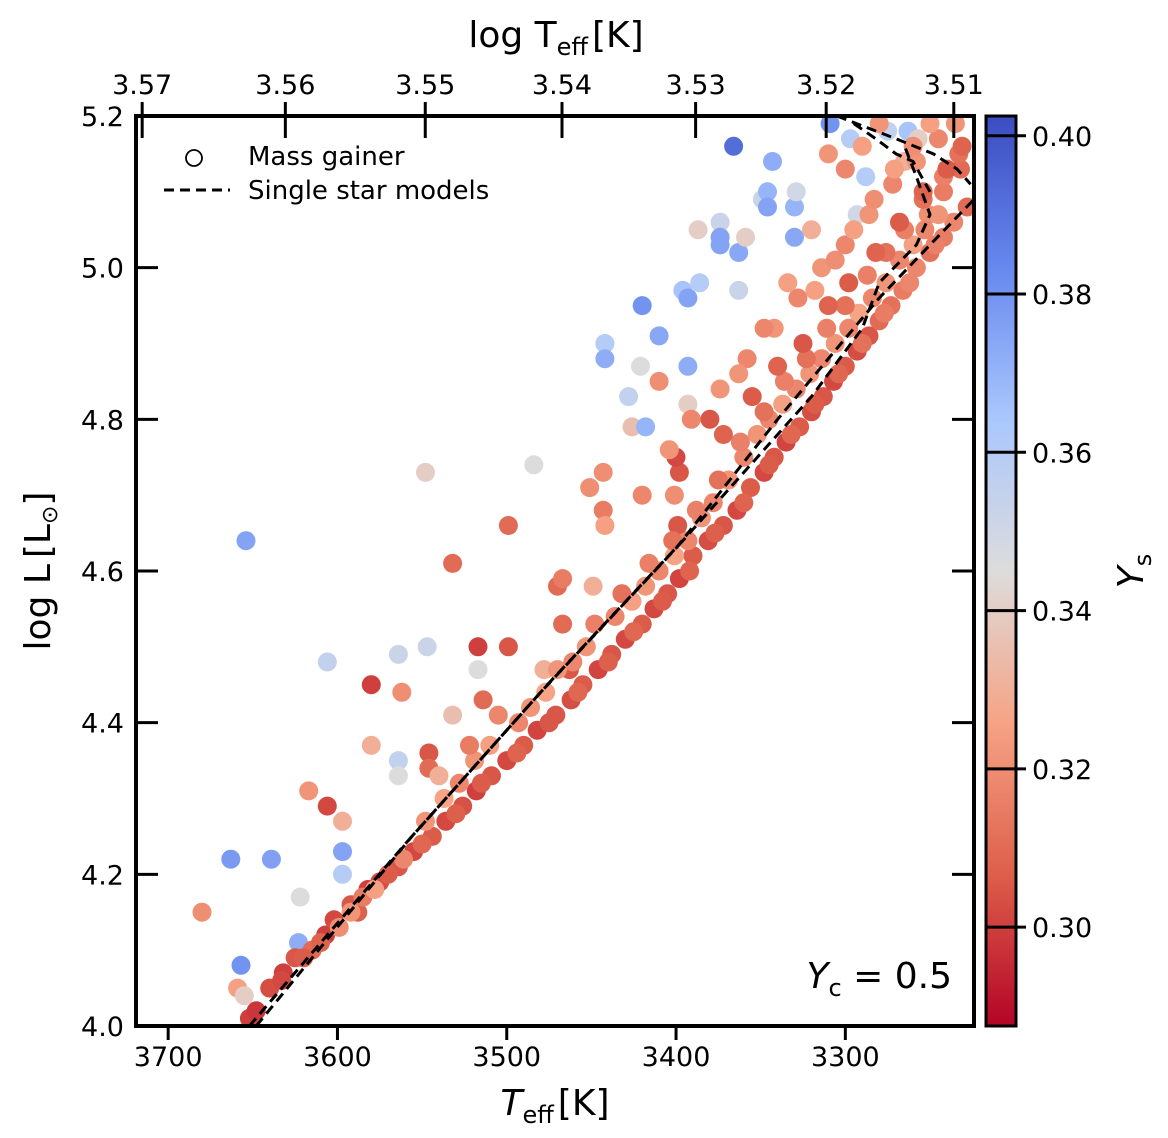  I want to click on x-axis-label-unit: [K], so click(584, 1103).